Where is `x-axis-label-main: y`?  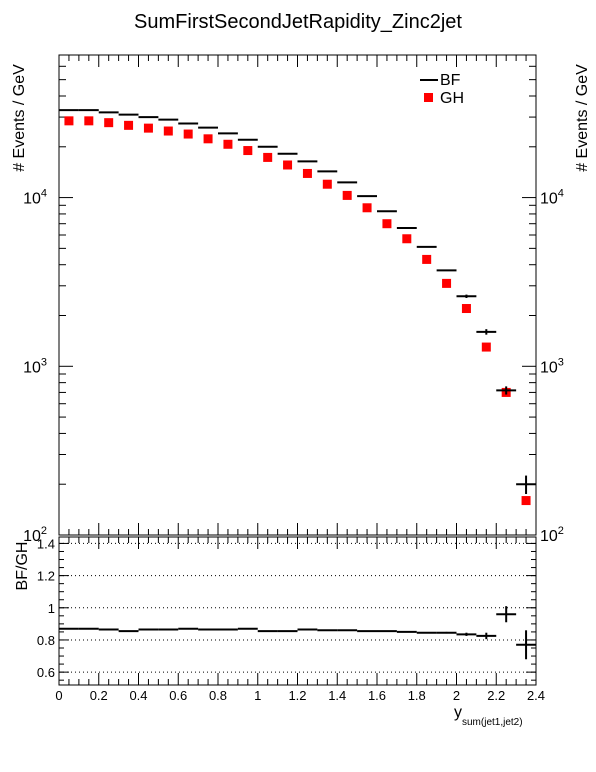 x-axis-label-main: y is located at coordinates (458, 712).